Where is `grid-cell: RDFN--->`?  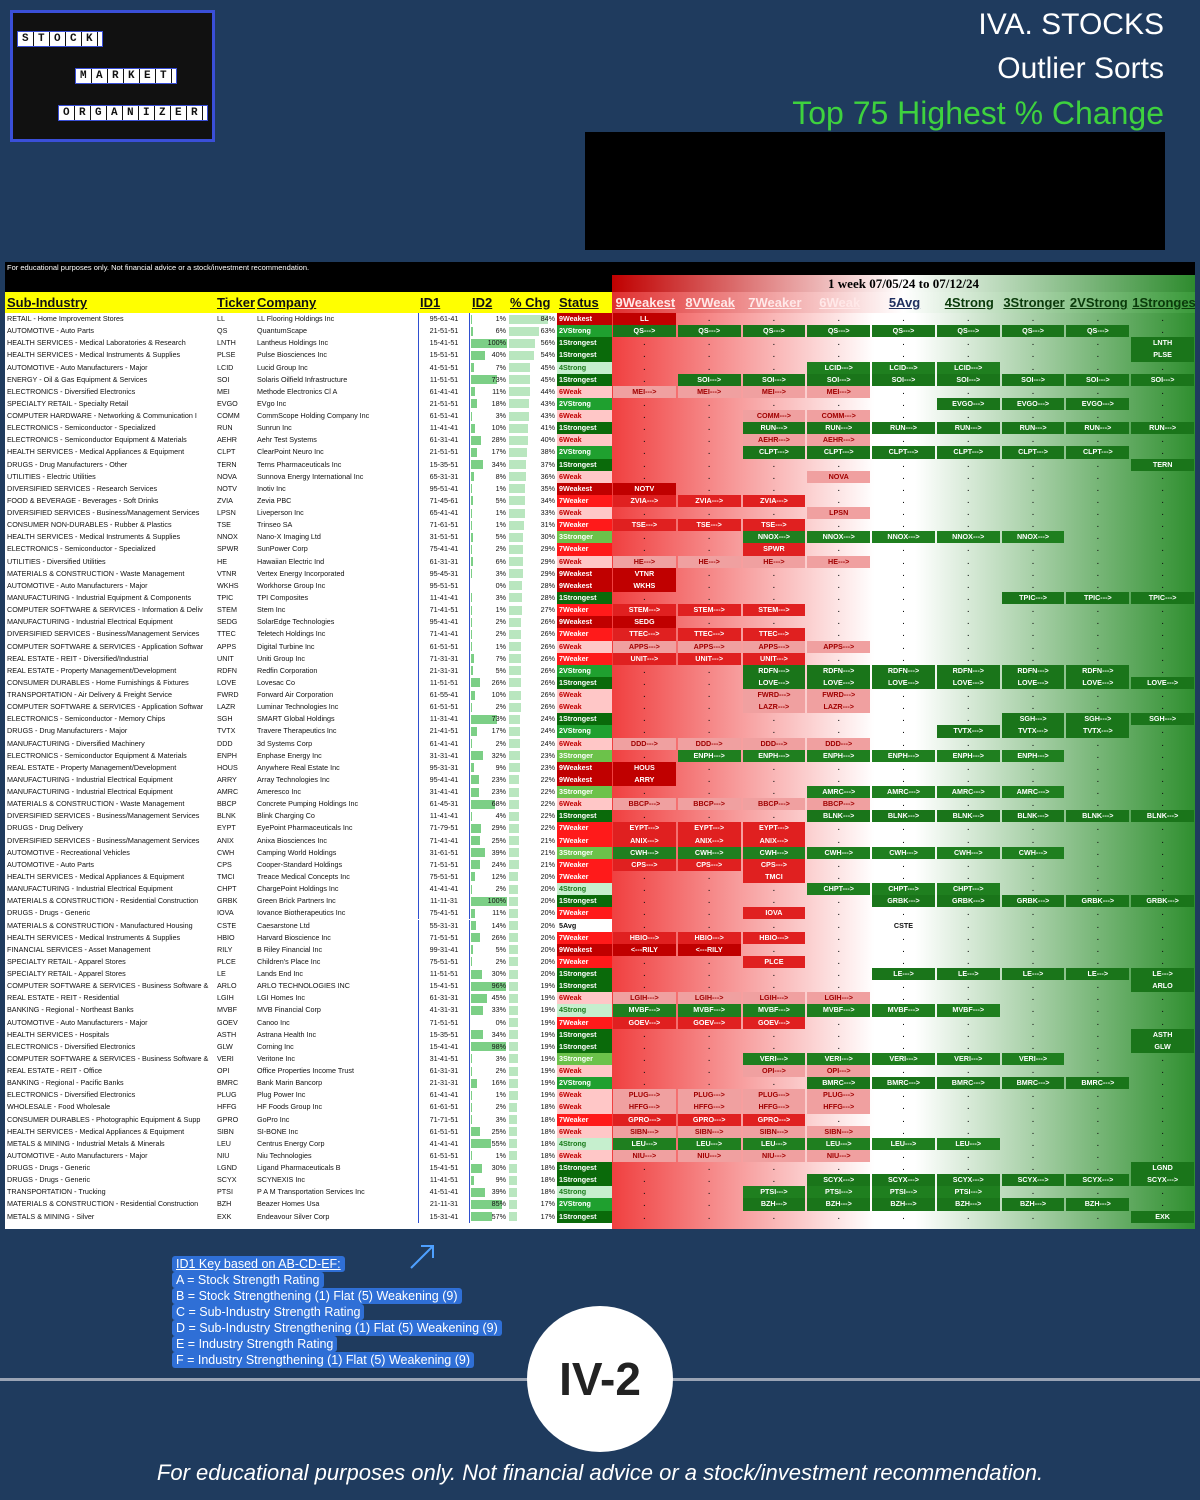
grid-cell: RDFN---> is located at coordinates (1098, 670).